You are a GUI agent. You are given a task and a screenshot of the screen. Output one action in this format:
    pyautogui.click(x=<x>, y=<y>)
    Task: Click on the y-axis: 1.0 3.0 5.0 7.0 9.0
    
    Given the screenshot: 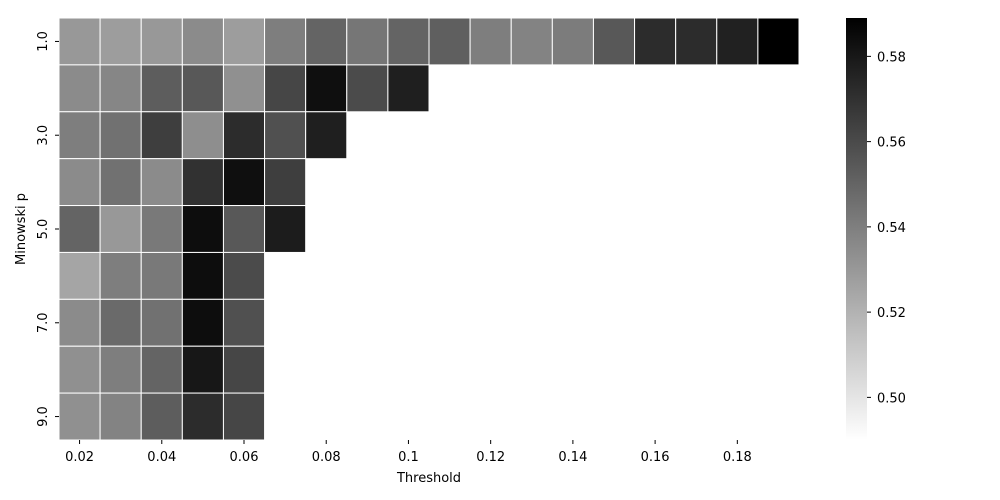 What is the action you would take?
    pyautogui.click(x=47, y=229)
    